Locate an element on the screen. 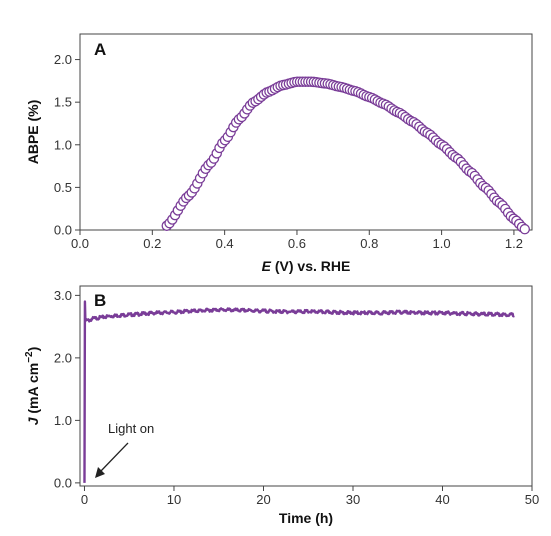  panel-a-x-axis-label: E (V) vs. RHE is located at coordinates (306, 266).